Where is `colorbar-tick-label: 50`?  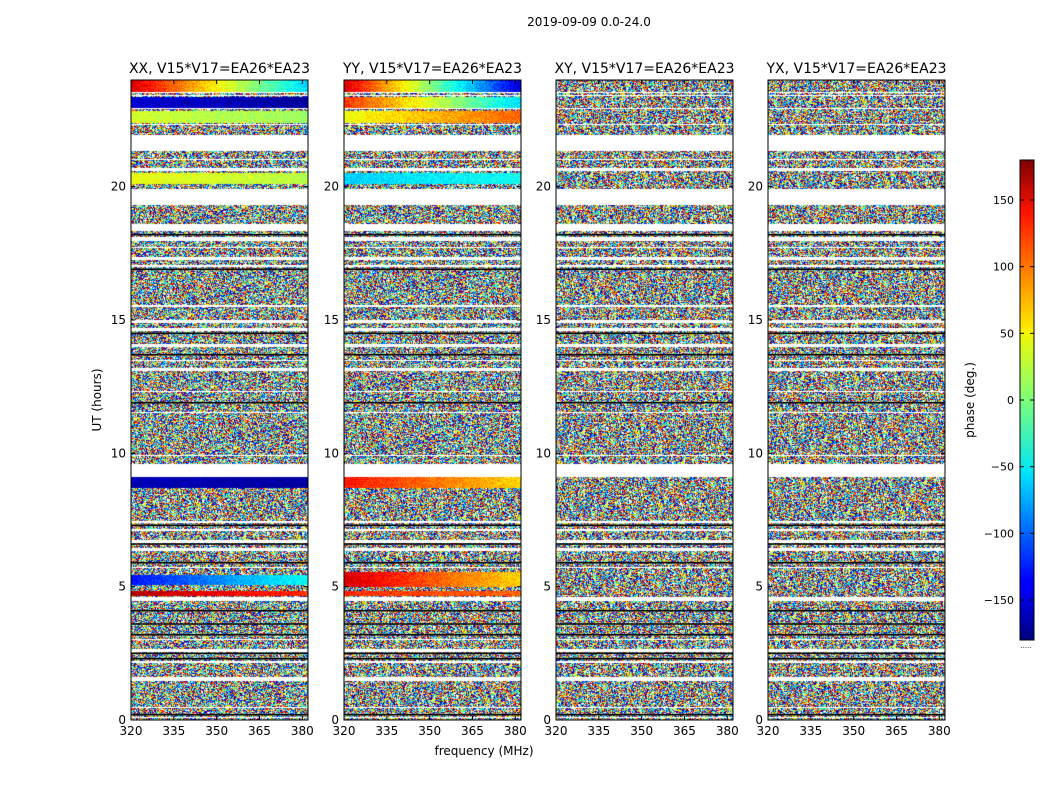 colorbar-tick-label: 50 is located at coordinates (1007, 333).